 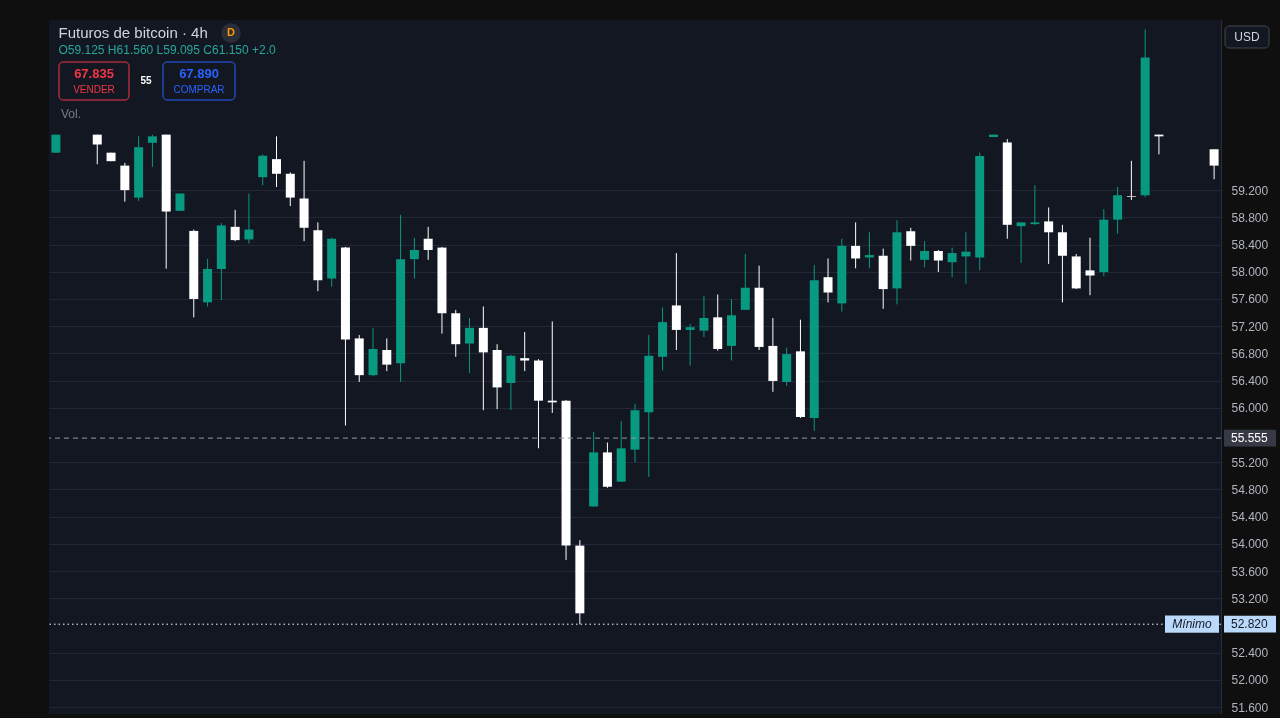 What do you see at coordinates (1250, 190) in the screenshot?
I see `y-tick-label: 59.200` at bounding box center [1250, 190].